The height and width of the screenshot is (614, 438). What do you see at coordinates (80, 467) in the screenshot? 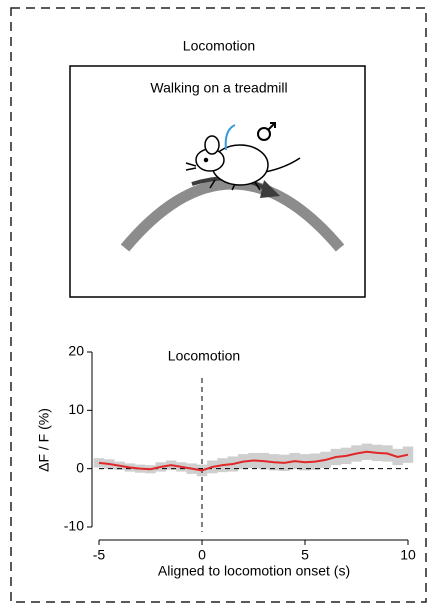
I see `y-tick-label: 0` at bounding box center [80, 467].